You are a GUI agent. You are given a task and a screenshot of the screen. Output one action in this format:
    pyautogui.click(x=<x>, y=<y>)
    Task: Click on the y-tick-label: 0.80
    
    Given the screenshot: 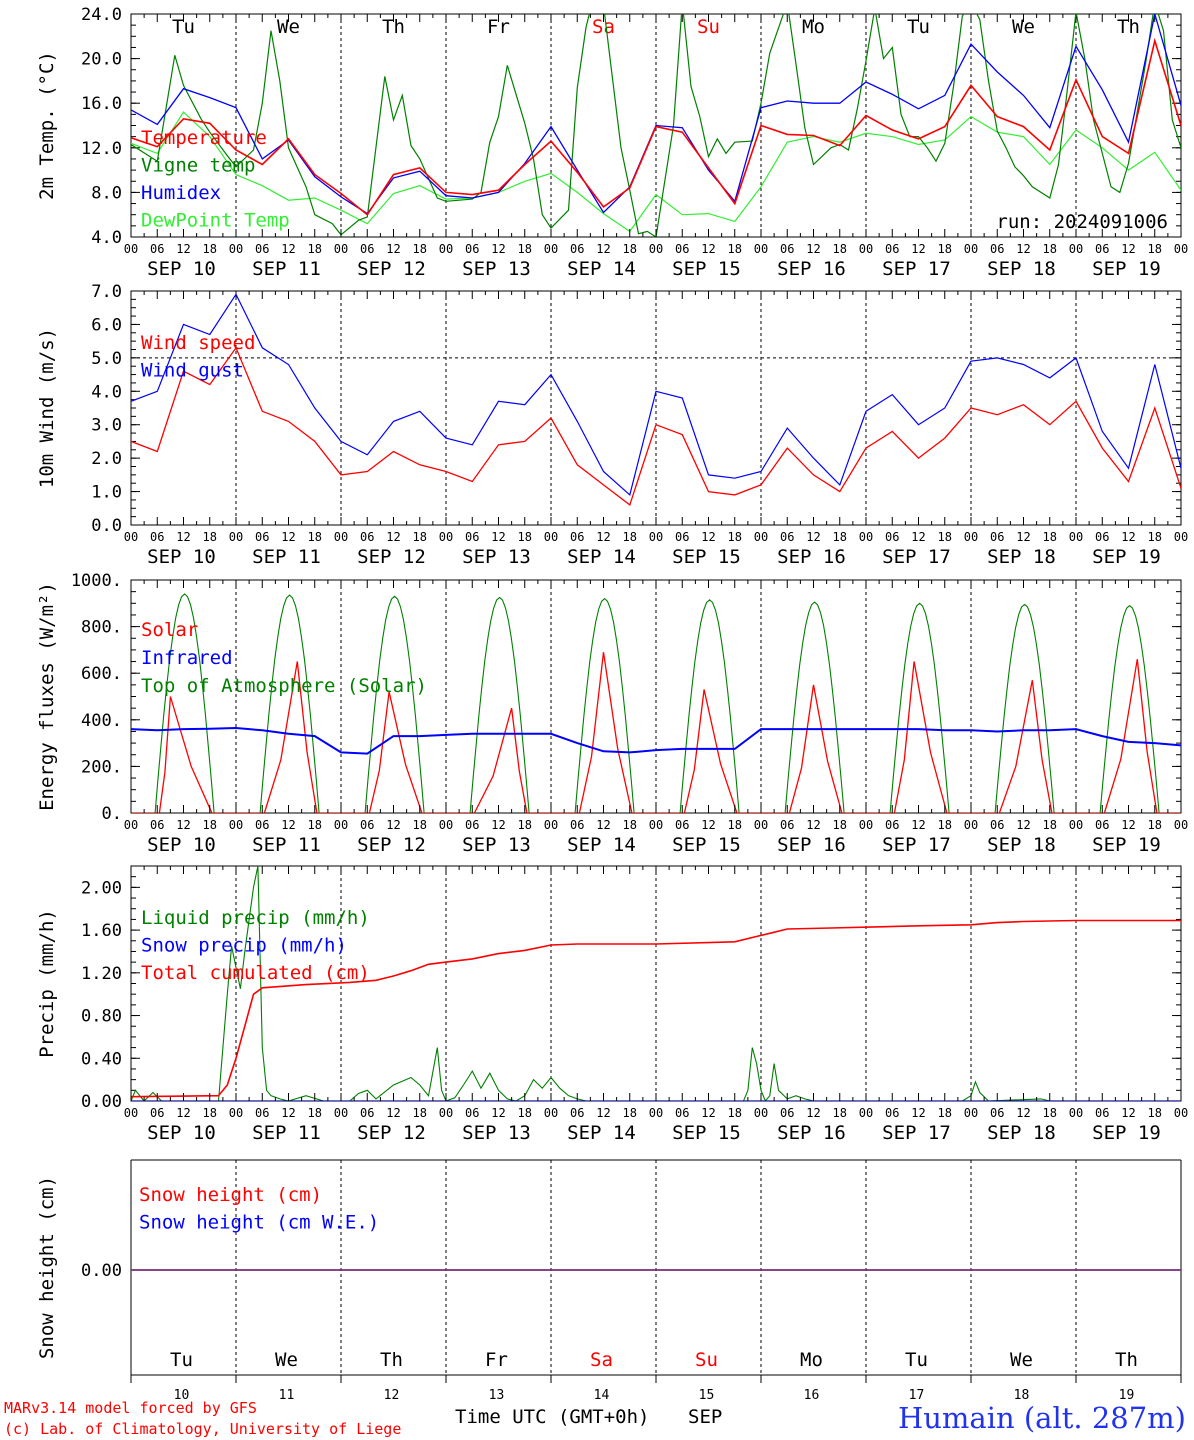 What is the action you would take?
    pyautogui.click(x=101, y=1017)
    